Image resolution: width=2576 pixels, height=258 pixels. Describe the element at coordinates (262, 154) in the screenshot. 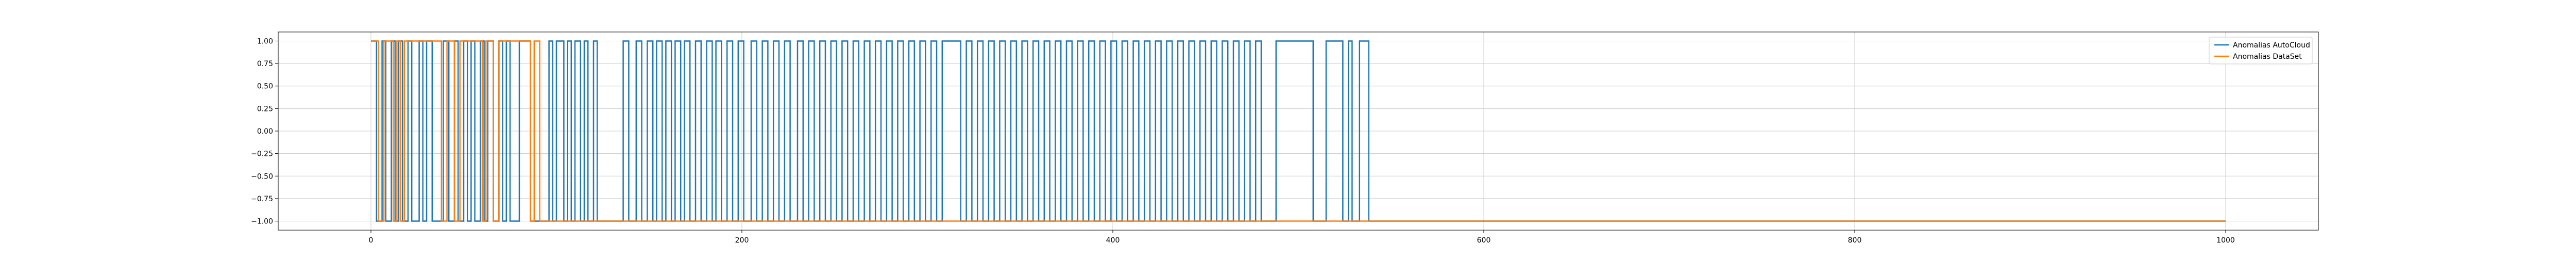

I see `y-tick-label: −0.25` at that location.